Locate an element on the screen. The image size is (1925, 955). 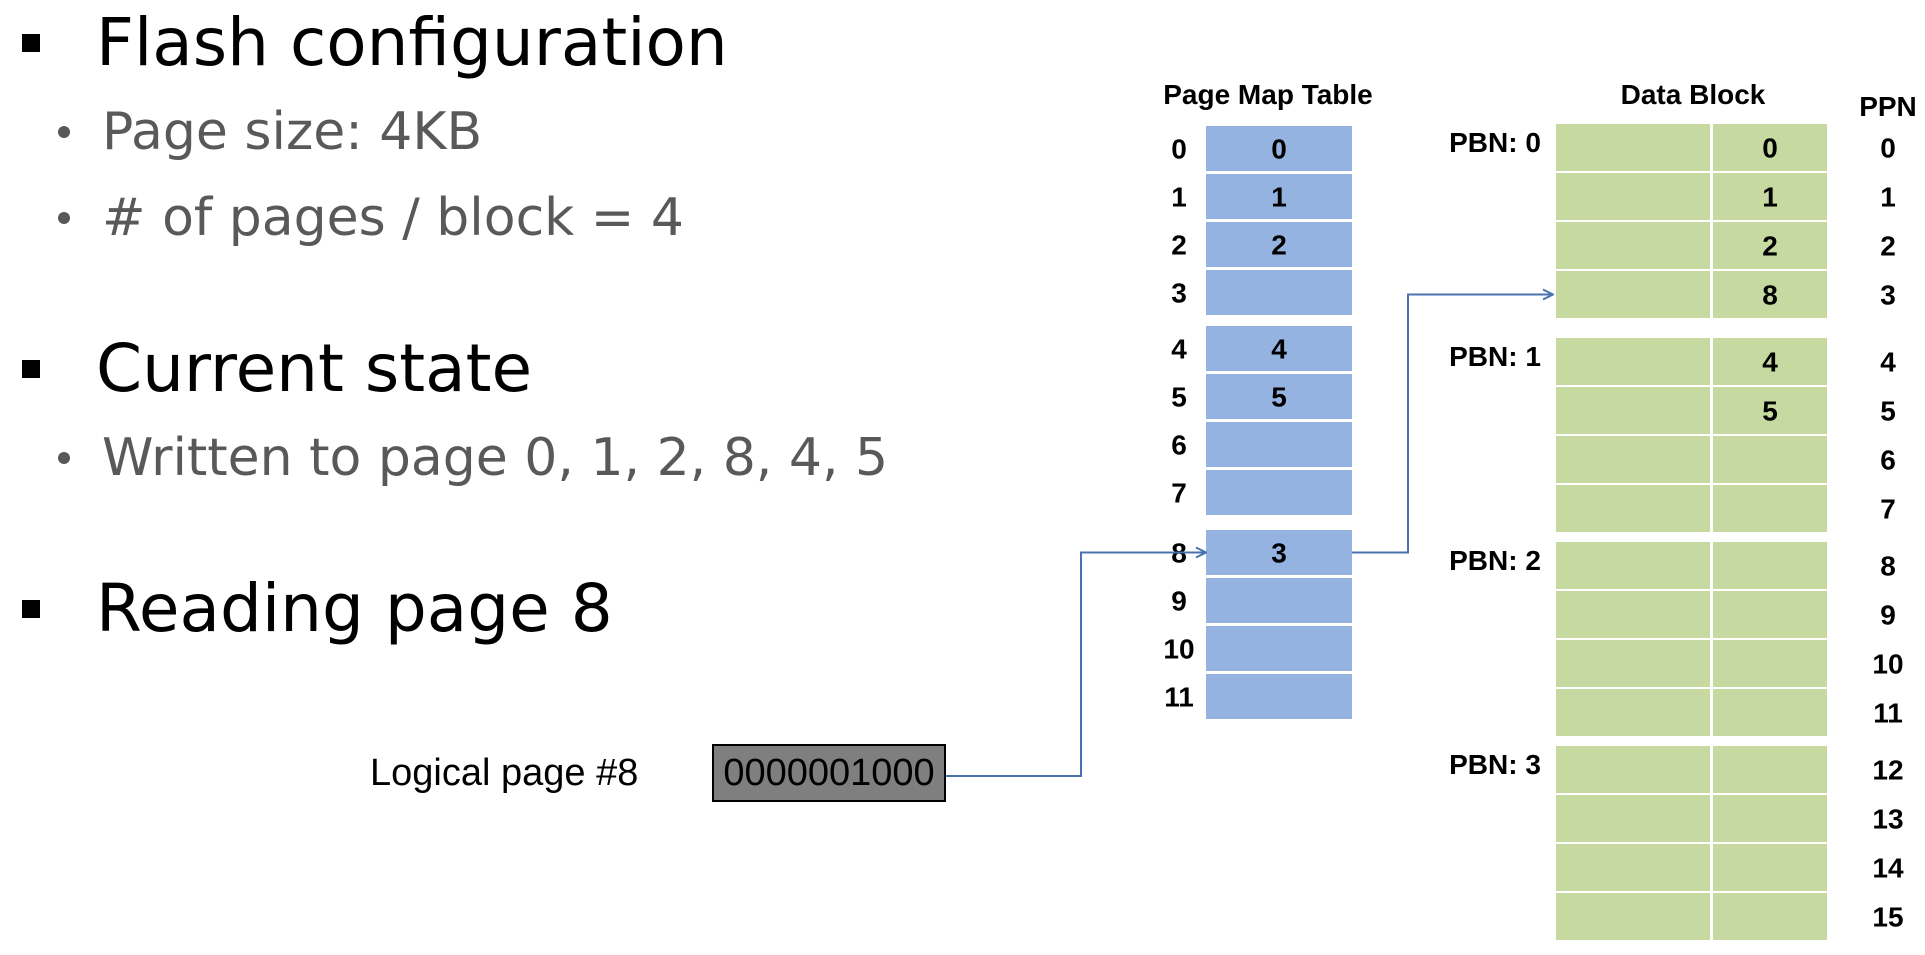
map-table-index: 6 is located at coordinates (1179, 445).